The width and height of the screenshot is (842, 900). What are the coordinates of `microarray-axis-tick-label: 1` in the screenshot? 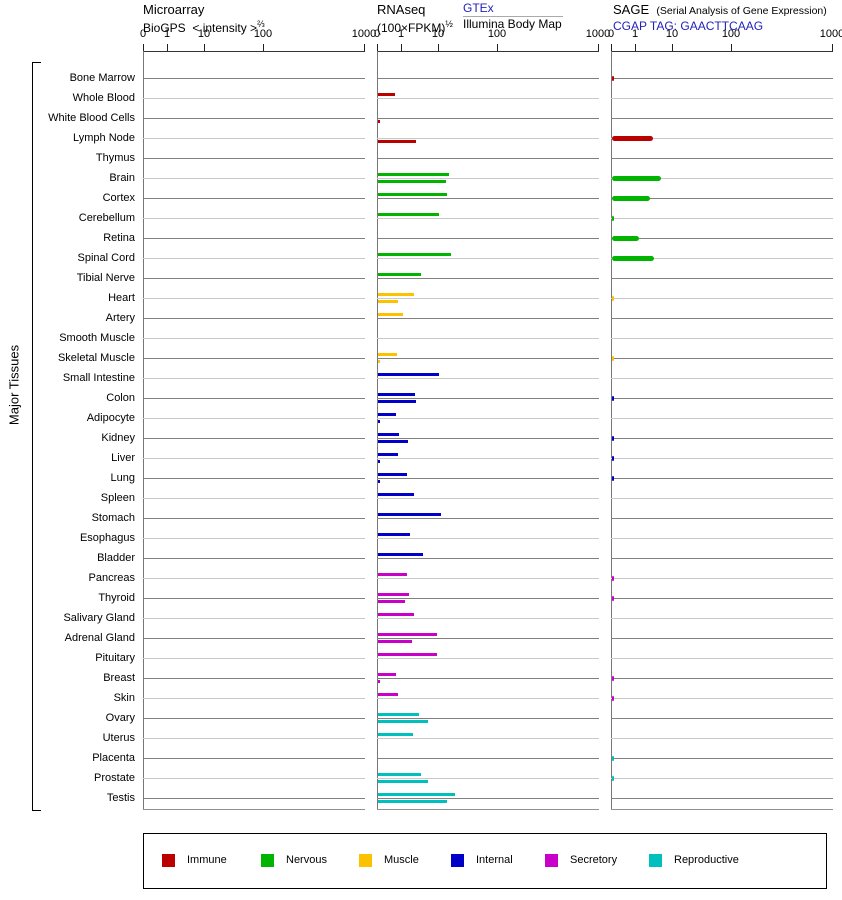 It's located at (167, 34).